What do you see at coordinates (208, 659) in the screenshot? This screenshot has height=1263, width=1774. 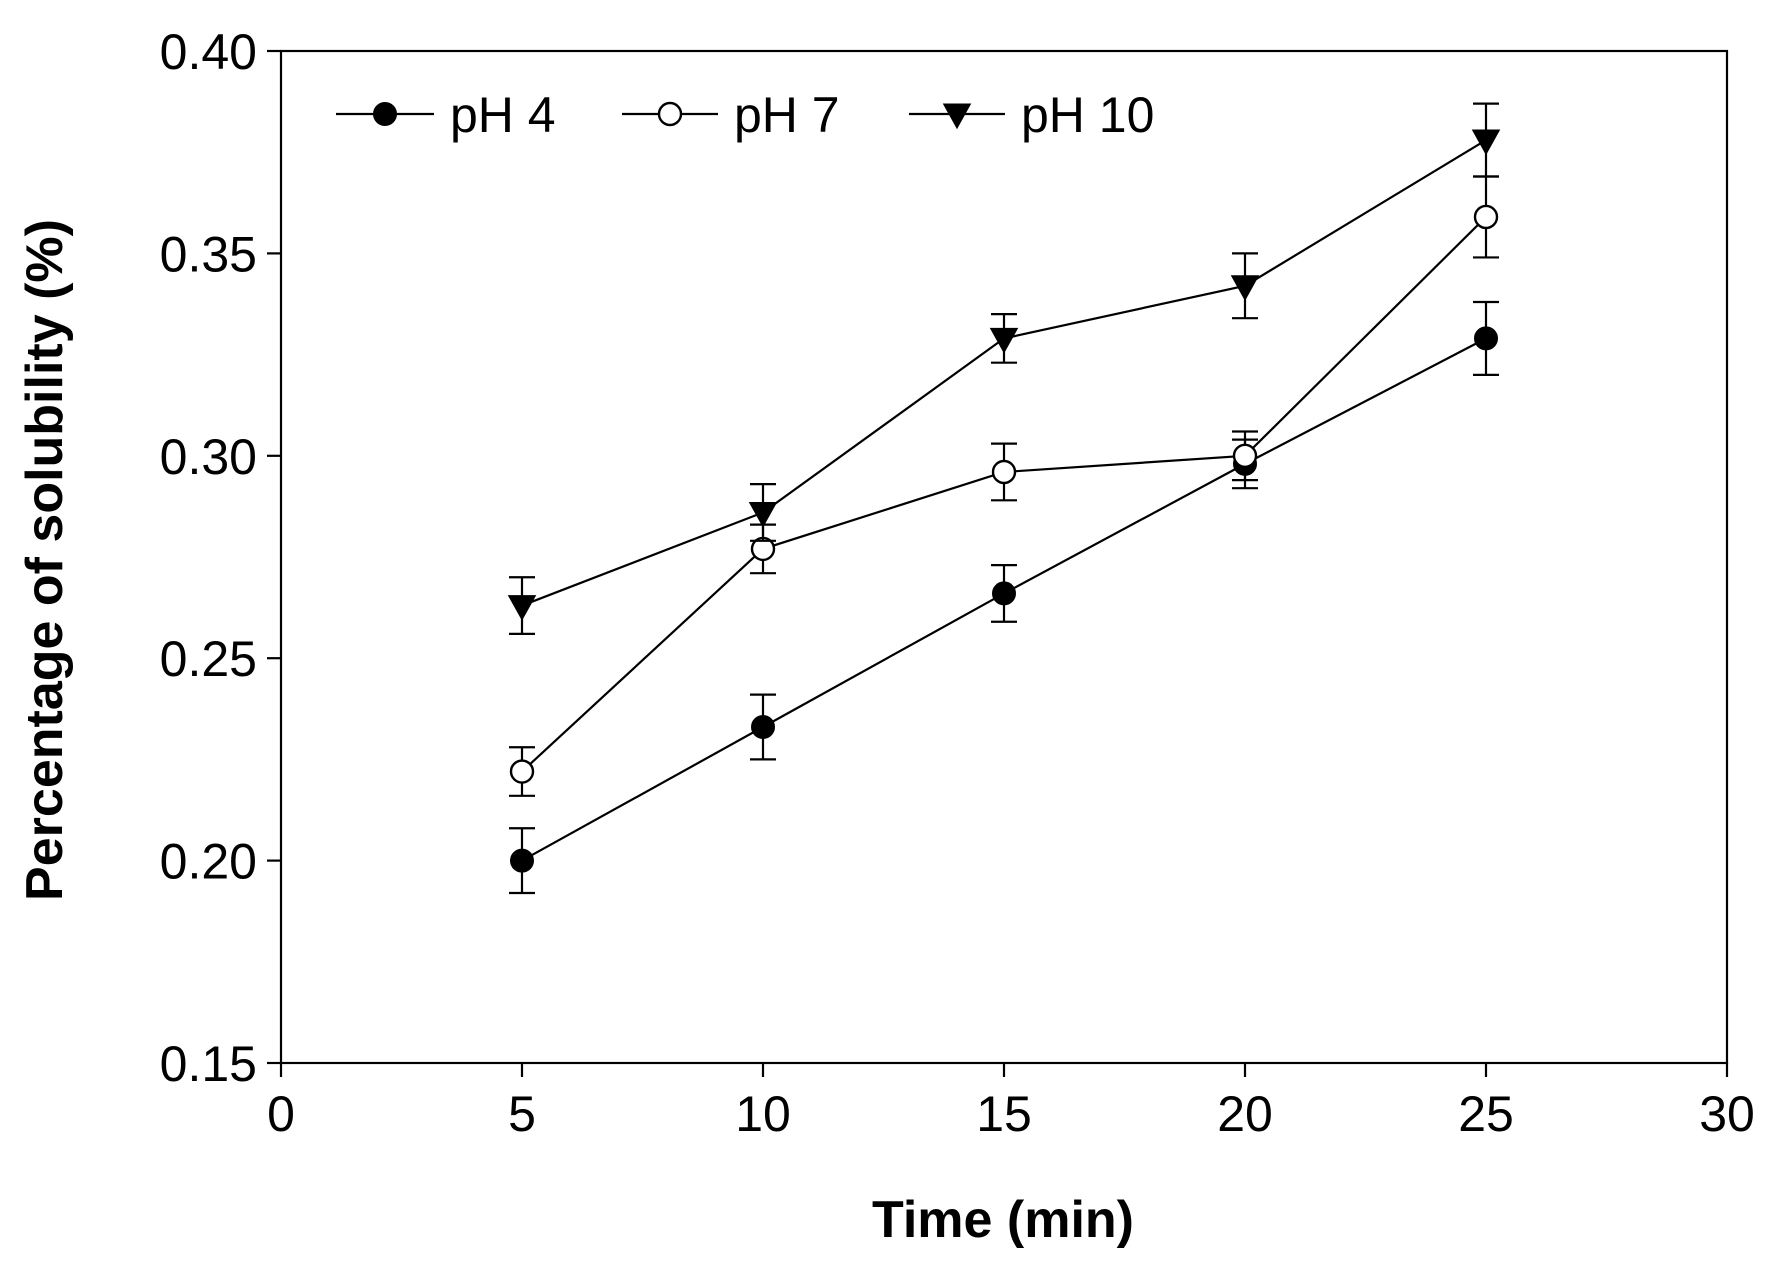 I see `y-tick-label: 0.25` at bounding box center [208, 659].